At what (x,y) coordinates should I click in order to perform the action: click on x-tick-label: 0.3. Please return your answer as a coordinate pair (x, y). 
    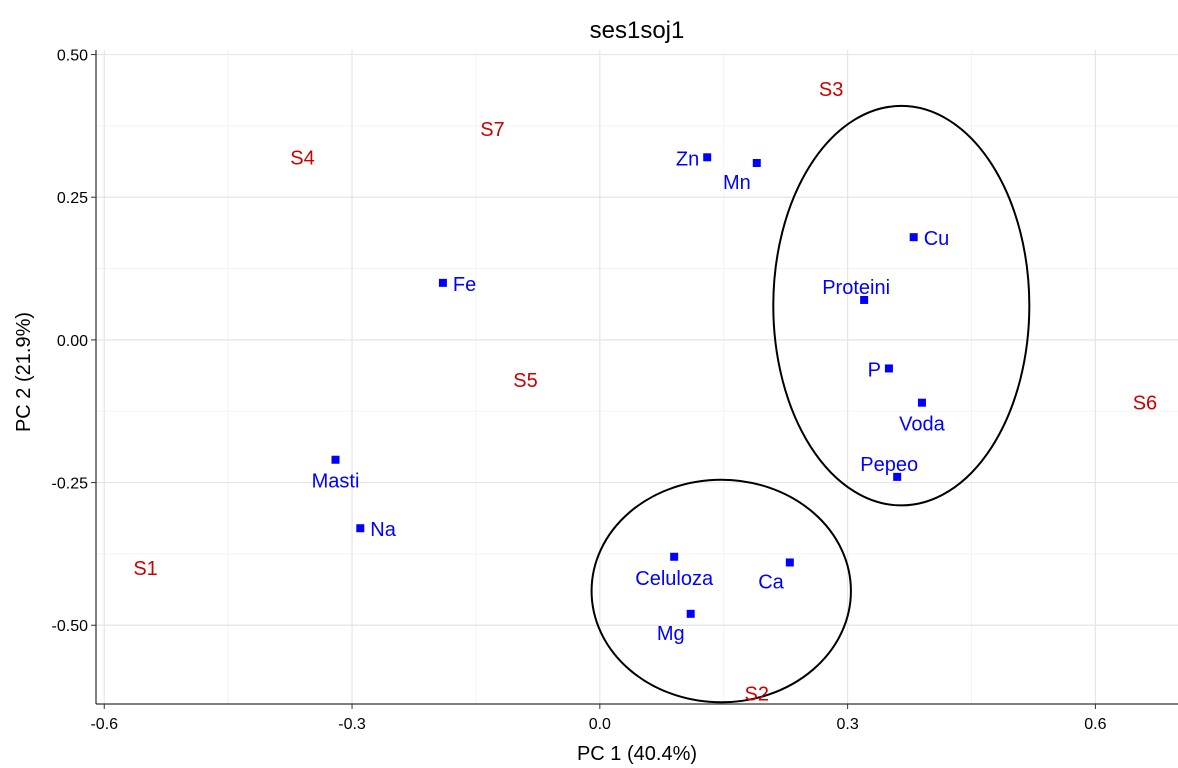
    Looking at the image, I should click on (847, 724).